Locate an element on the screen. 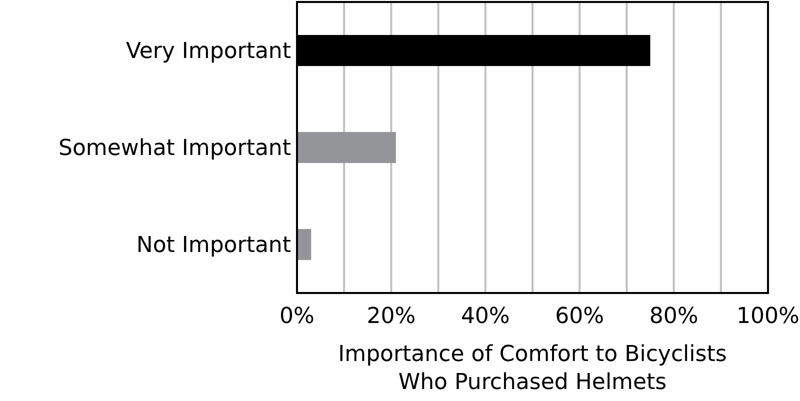  y-tick-label: Somewhat Important is located at coordinates (175, 149).